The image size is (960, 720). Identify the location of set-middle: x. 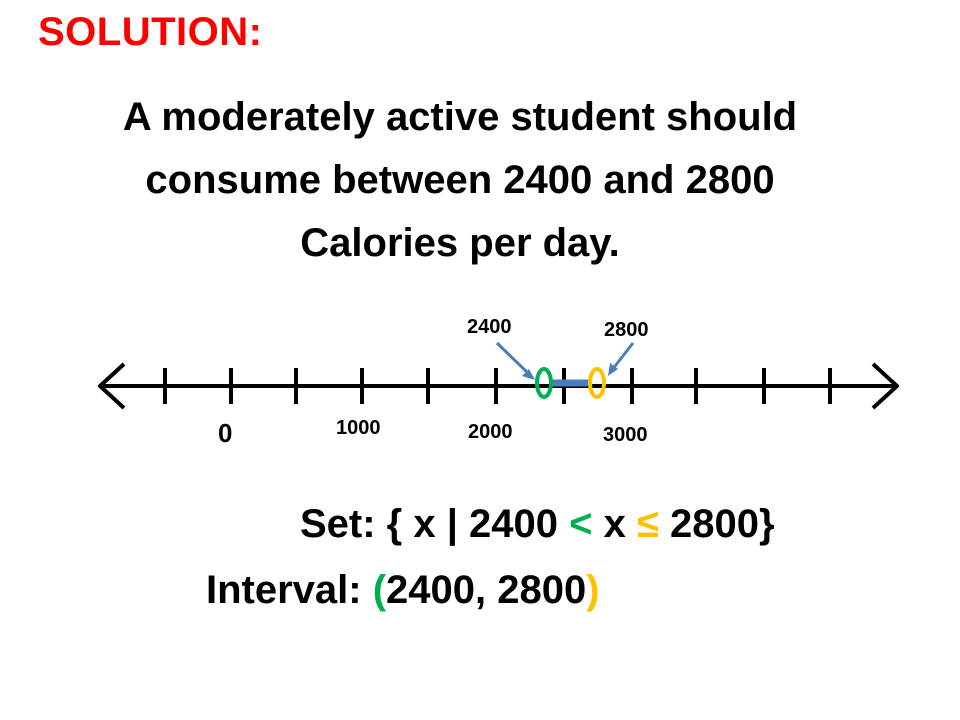
(614, 524).